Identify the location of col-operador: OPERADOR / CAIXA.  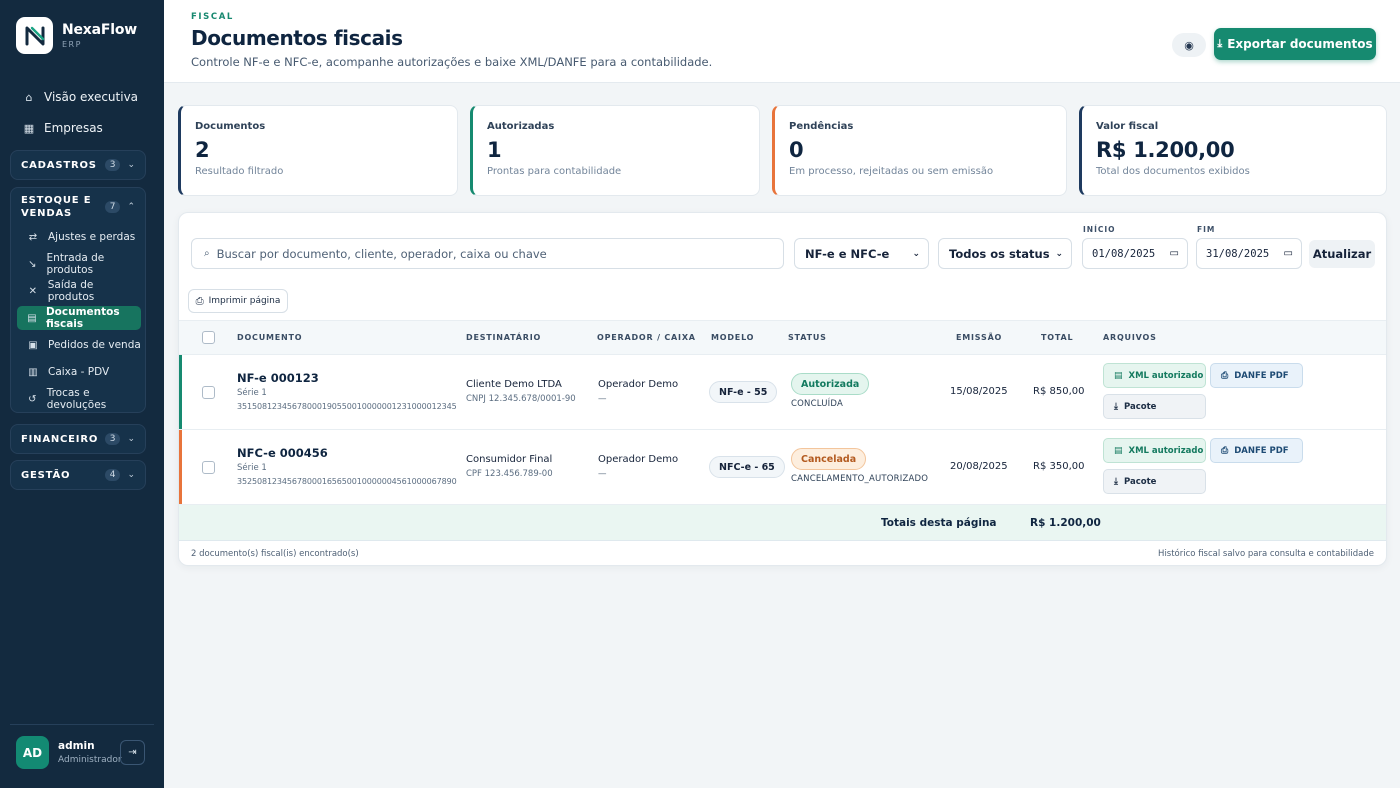
(646, 337).